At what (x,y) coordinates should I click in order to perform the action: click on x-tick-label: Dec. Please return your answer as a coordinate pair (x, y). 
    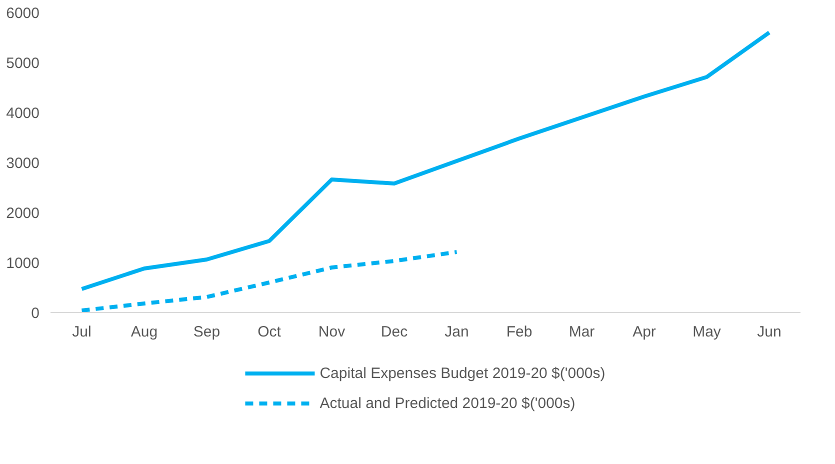
    Looking at the image, I should click on (394, 332).